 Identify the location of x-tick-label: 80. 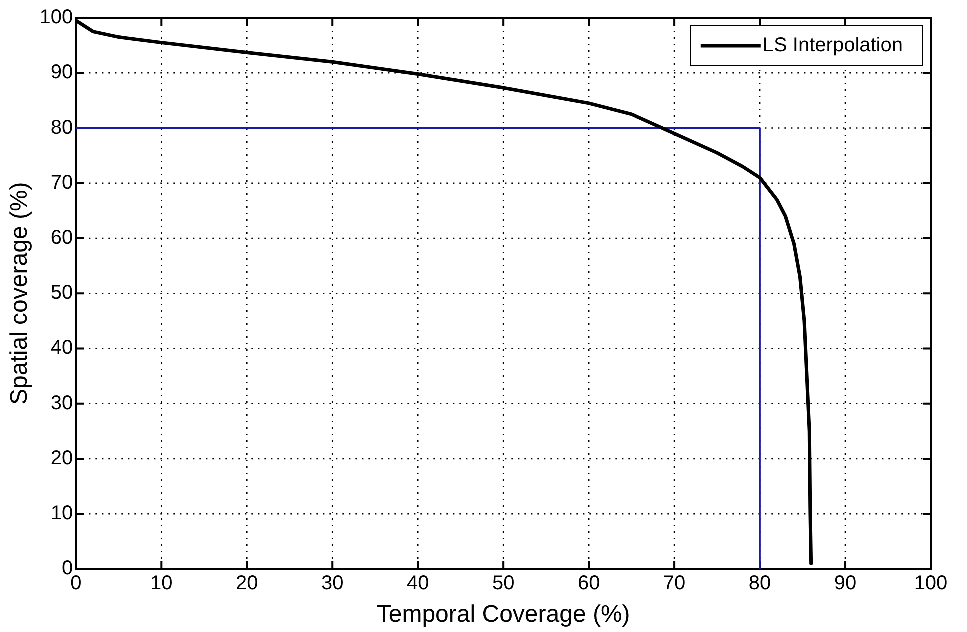
(760, 583).